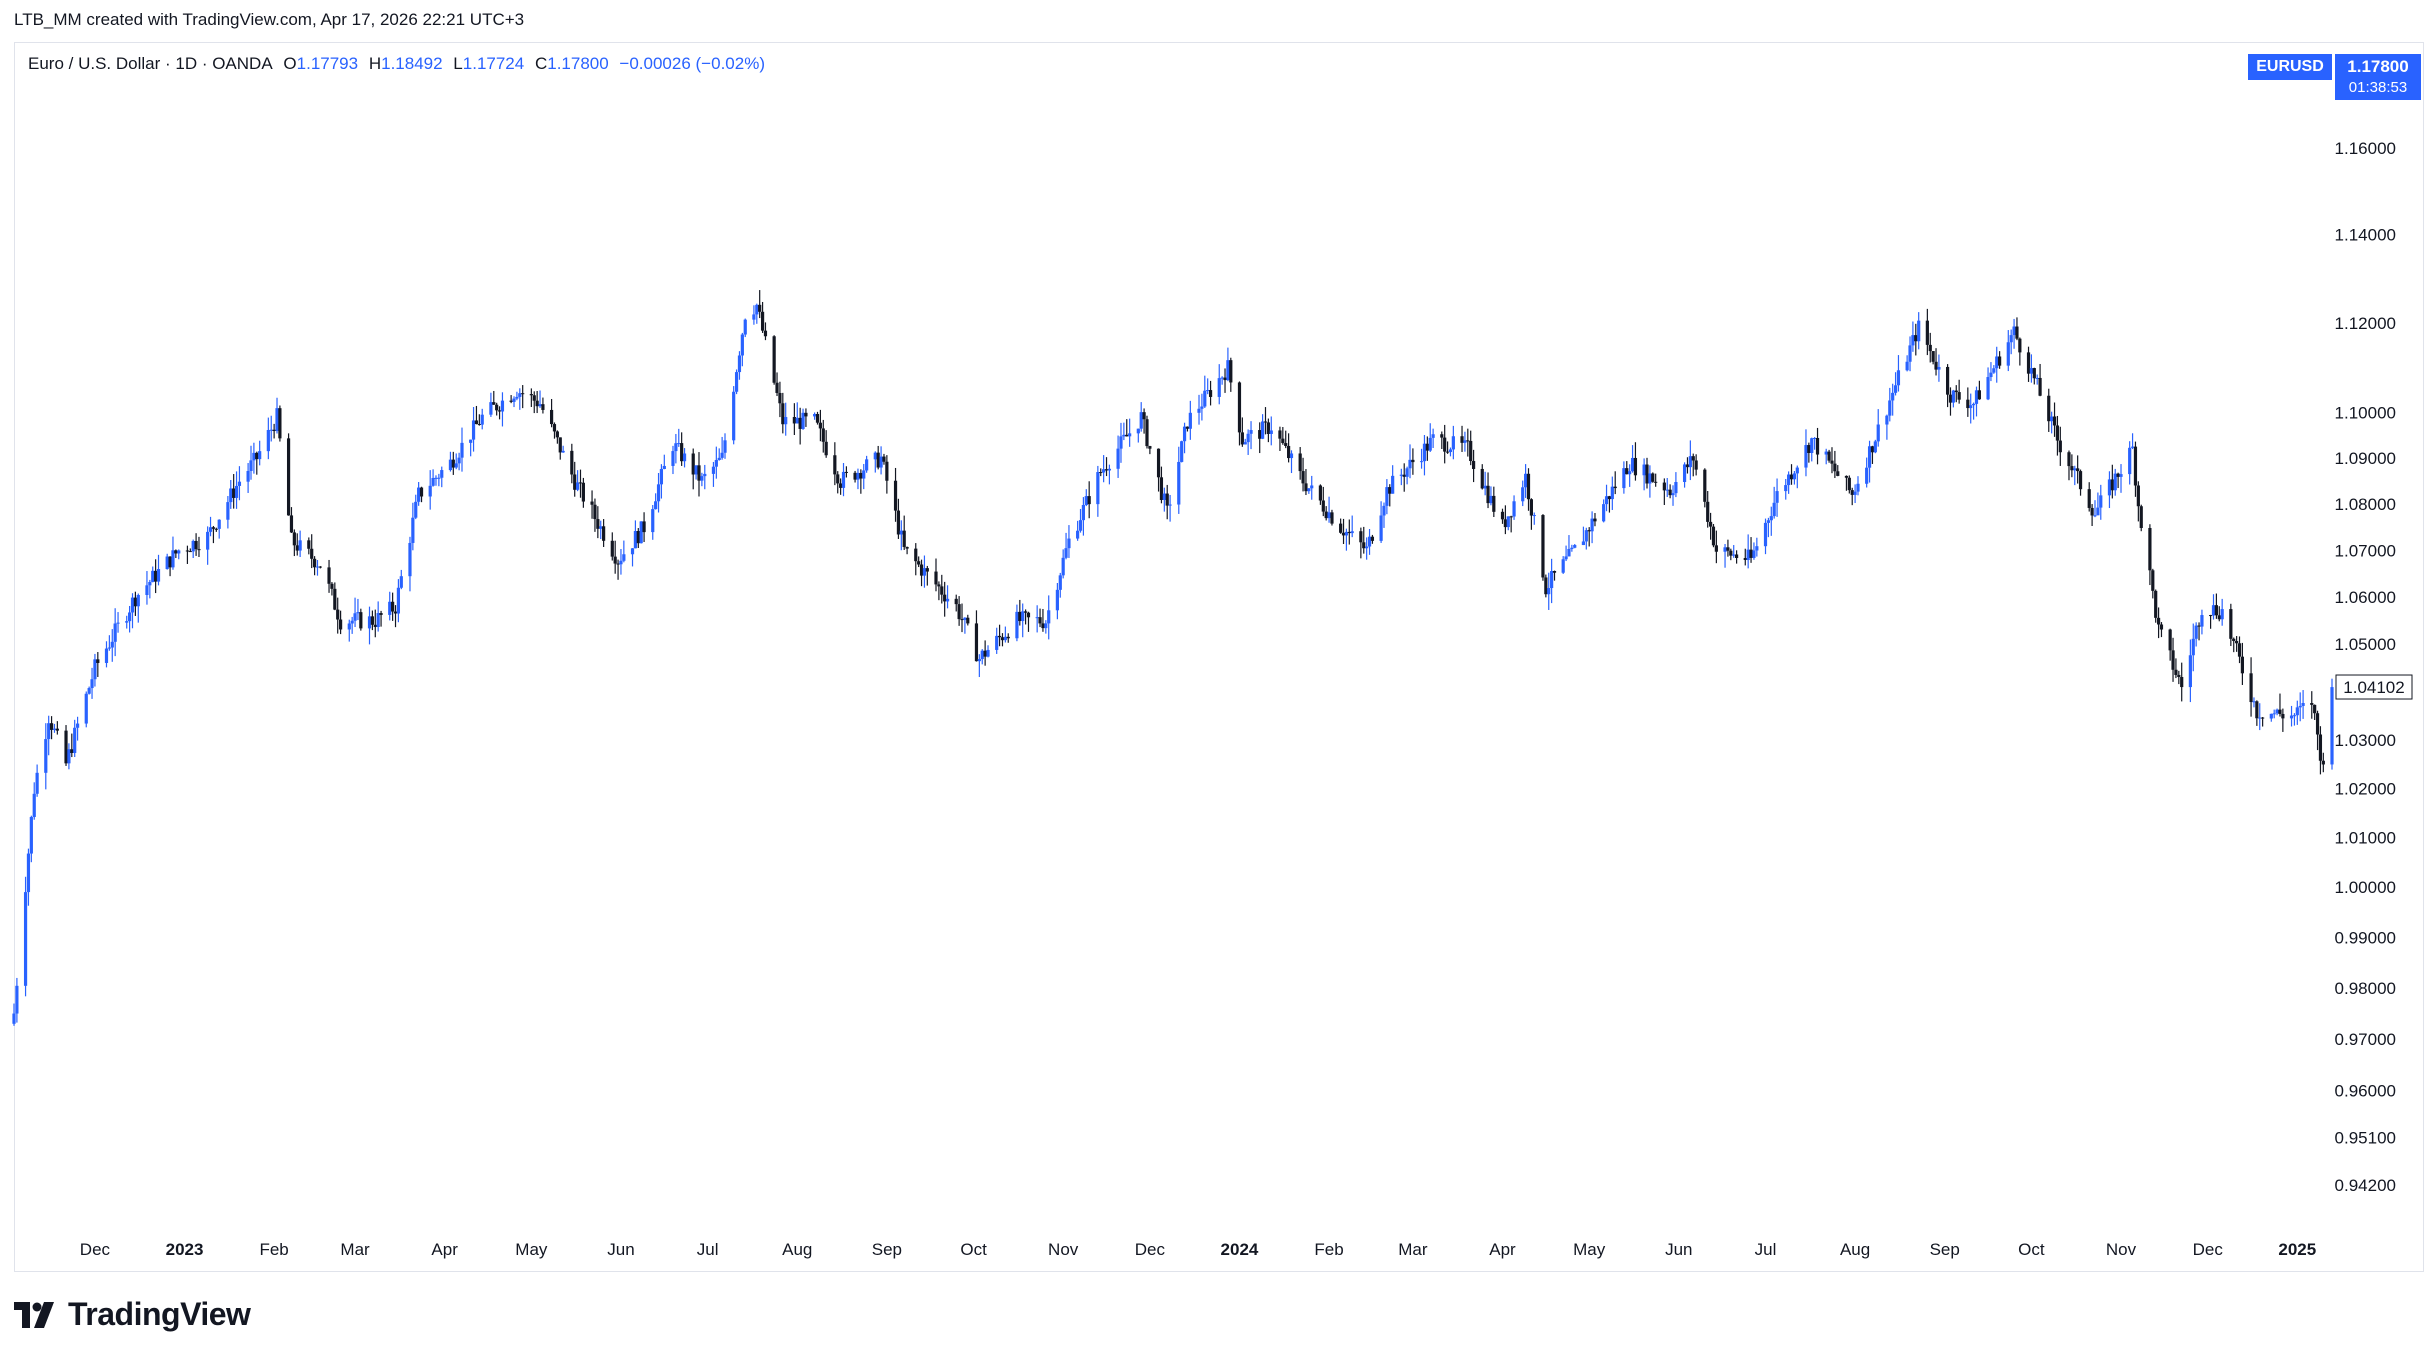 This screenshot has height=1357, width=2433. I want to click on tradingview-logo: TradingView, so click(132, 1314).